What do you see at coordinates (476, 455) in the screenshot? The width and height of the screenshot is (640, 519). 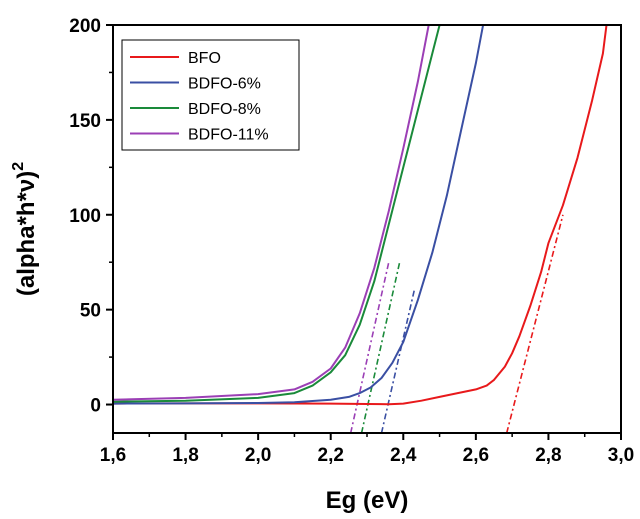 I see `x-tick-label: 2,6` at bounding box center [476, 455].